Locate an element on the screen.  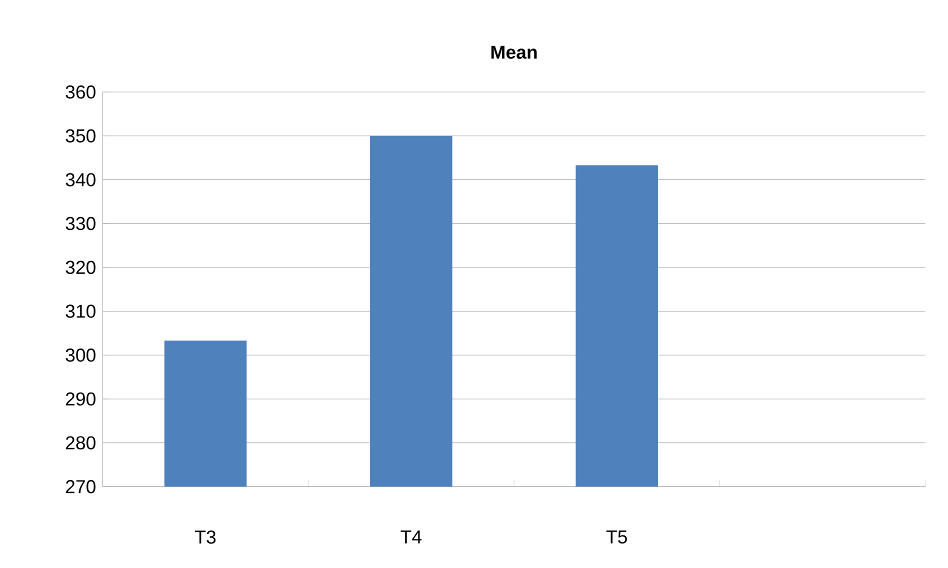
y-tick-label: 310 is located at coordinates (81, 311).